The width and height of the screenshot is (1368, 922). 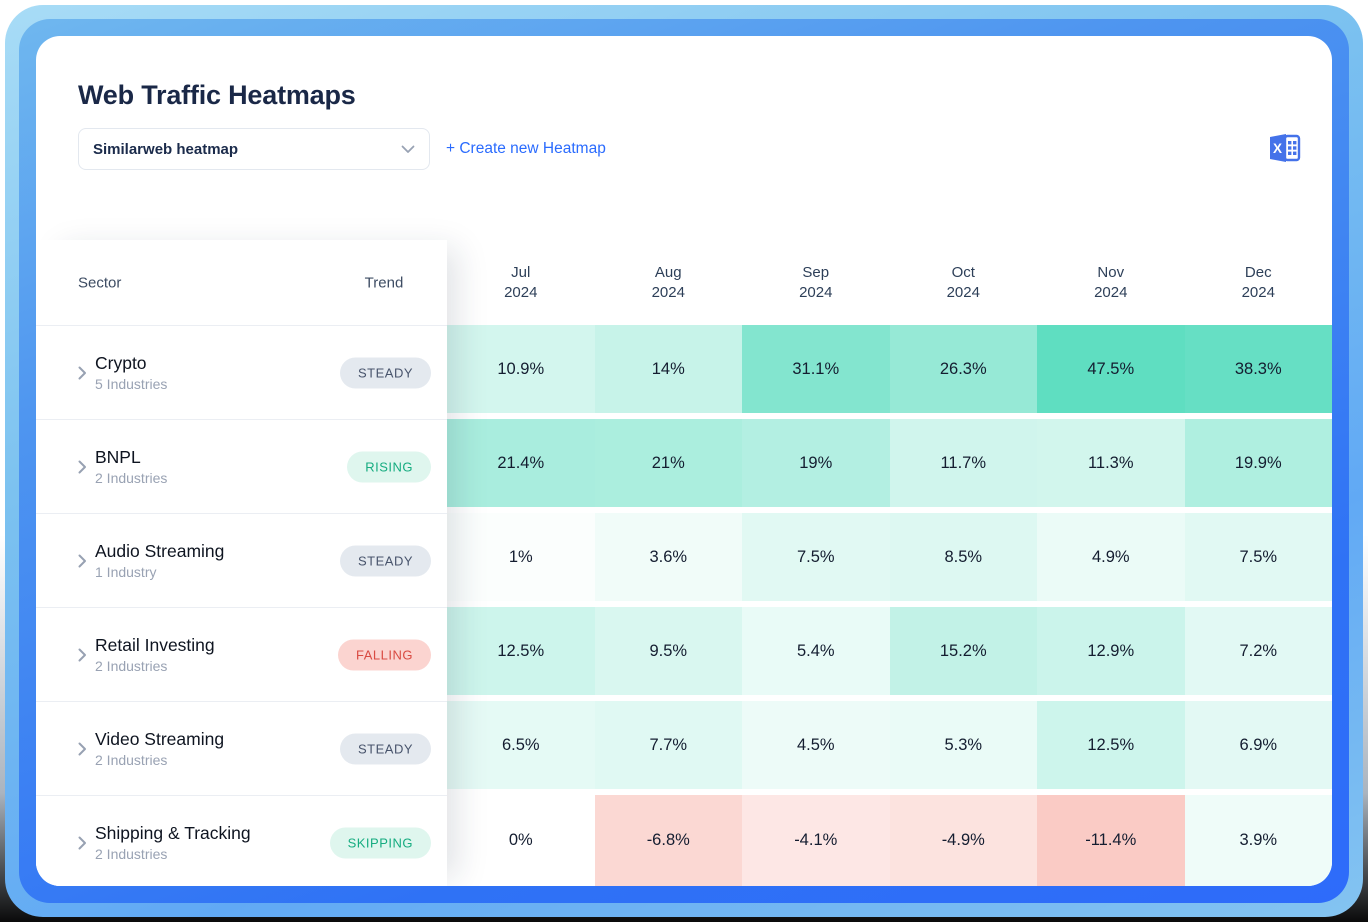 What do you see at coordinates (521, 369) in the screenshot?
I see `heatmap-cell: 10.9%` at bounding box center [521, 369].